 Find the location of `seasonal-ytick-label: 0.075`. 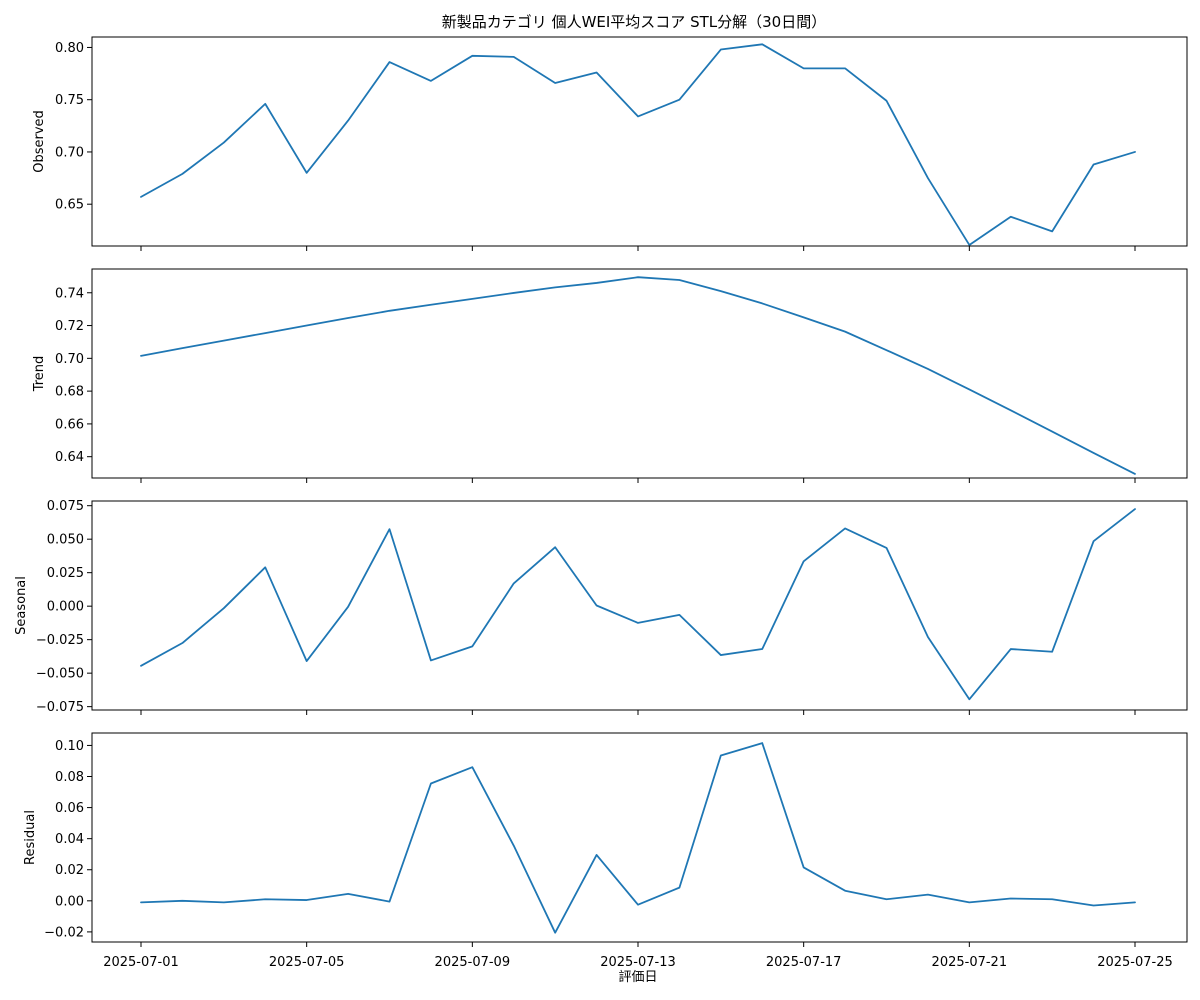

seasonal-ytick-label: 0.075 is located at coordinates (65, 506).